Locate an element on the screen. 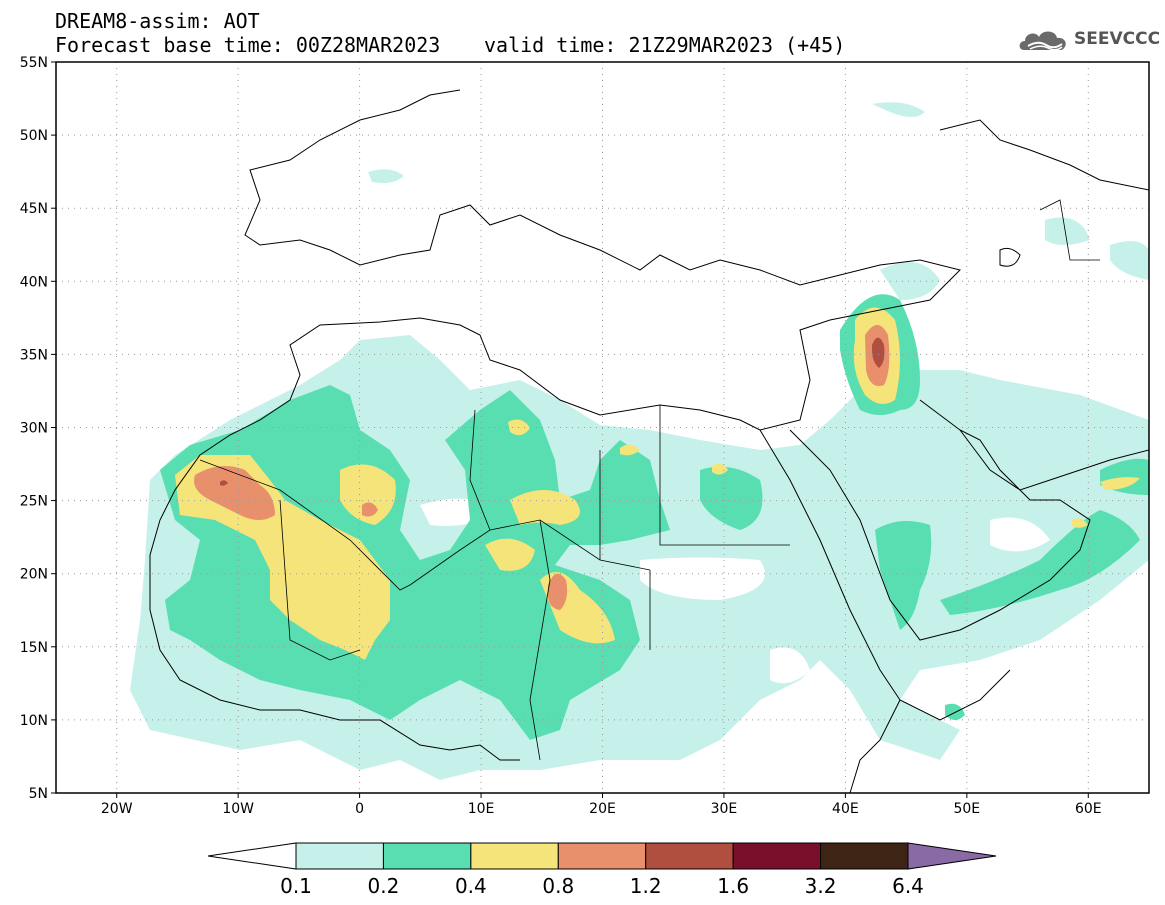  lat-tick-label: 35N is located at coordinates (34, 355).